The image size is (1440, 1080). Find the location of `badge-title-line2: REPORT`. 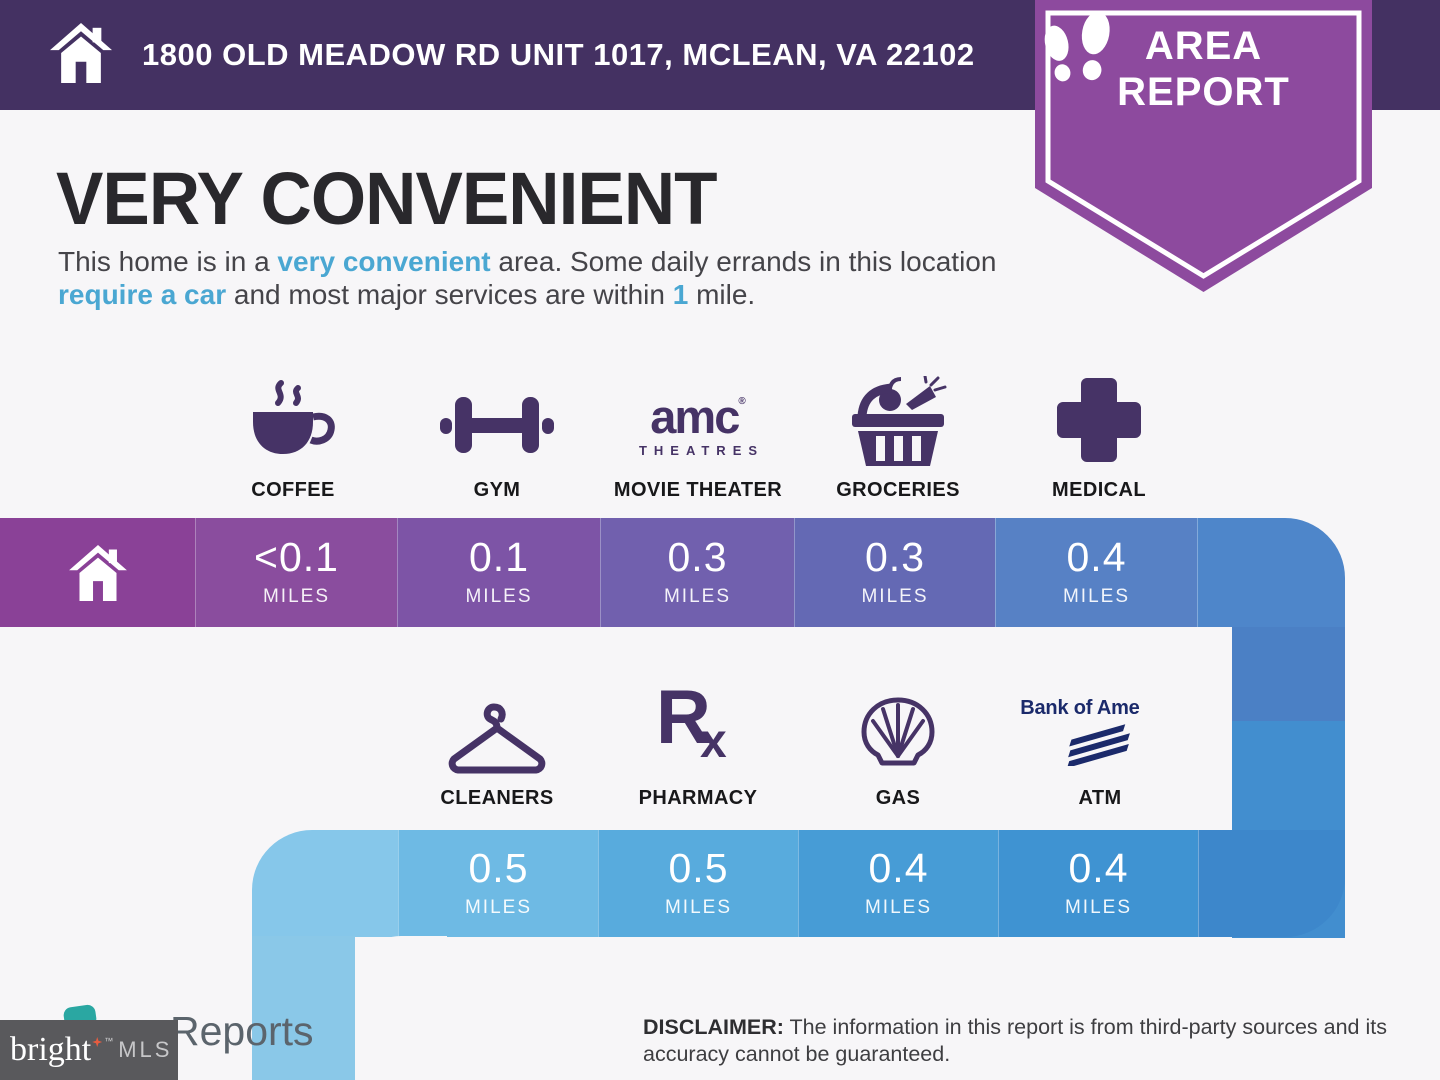

badge-title-line2: REPORT is located at coordinates (1203, 92).